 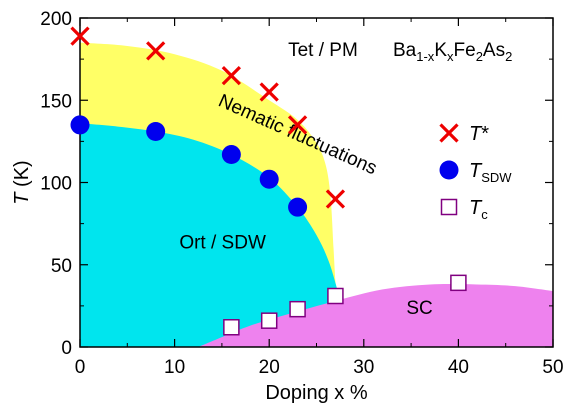 I want to click on region-label-ort-sdw: Ort / SDW, so click(x=222, y=242).